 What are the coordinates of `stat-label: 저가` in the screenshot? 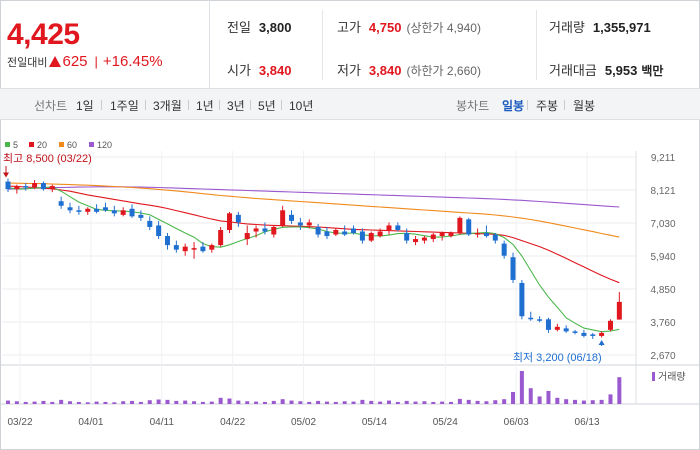 It's located at (349, 70).